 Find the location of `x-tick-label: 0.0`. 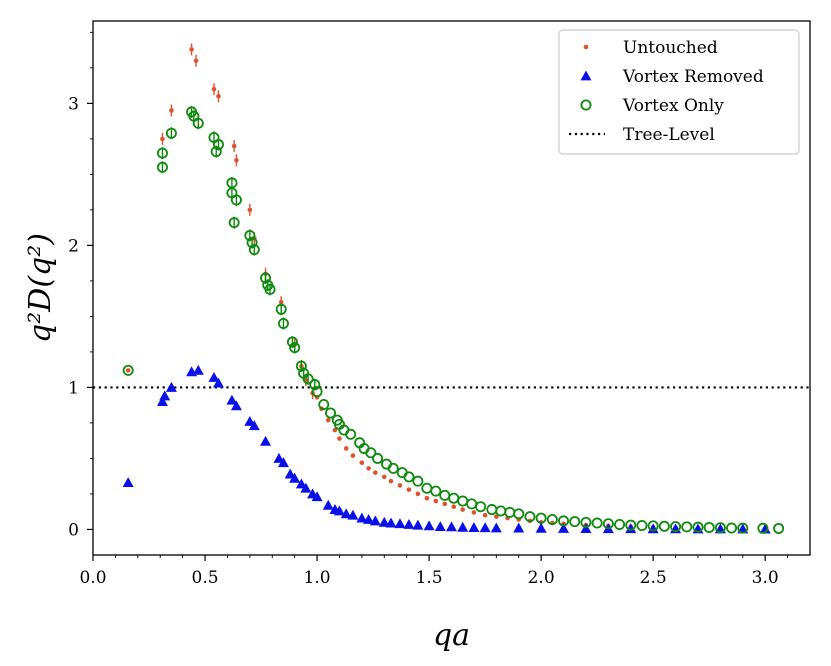

x-tick-label: 0.0 is located at coordinates (92, 578).